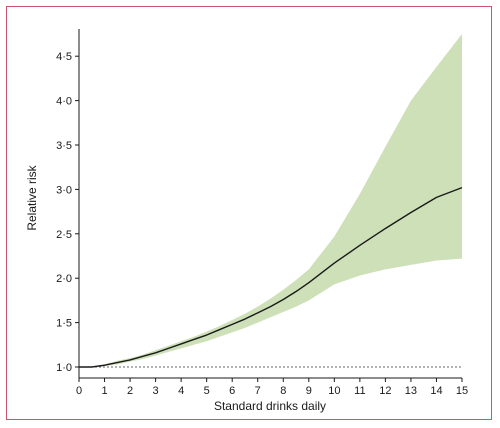  Describe the element at coordinates (64, 368) in the screenshot. I see `y-tick-label: 1·0` at that location.